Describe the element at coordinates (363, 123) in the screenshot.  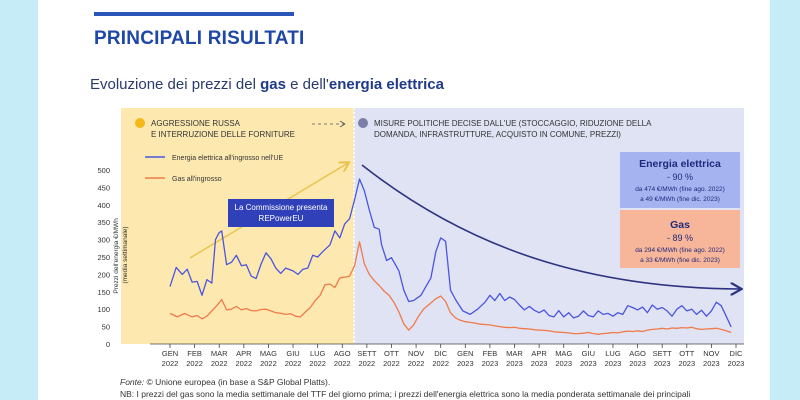
I see `phase-right-dot-icon` at that location.